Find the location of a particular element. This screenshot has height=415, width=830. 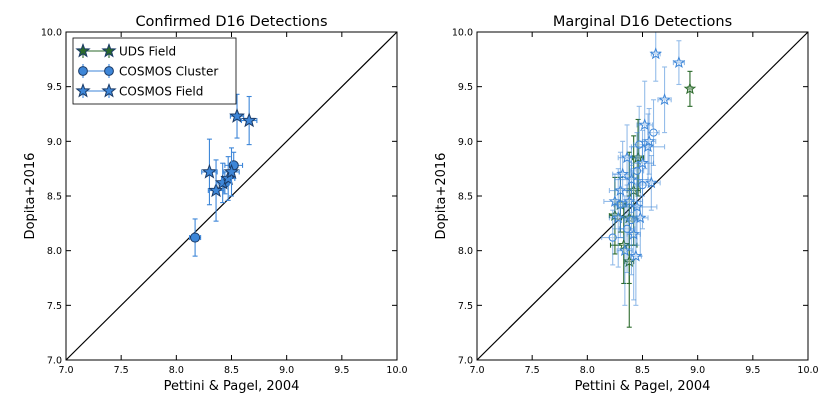

series-cosmos-cluster is located at coordinates (630, 187).